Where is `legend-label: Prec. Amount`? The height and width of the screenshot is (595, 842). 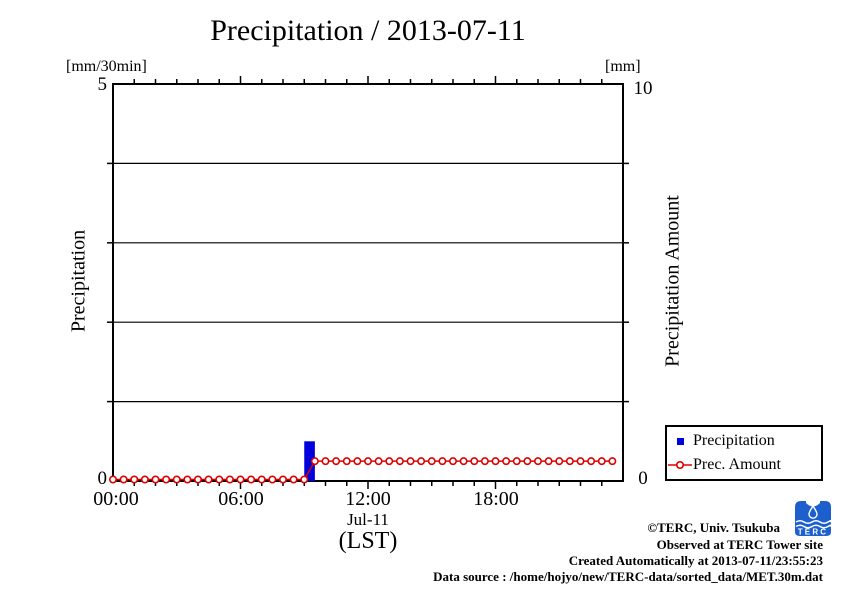 legend-label: Prec. Amount is located at coordinates (737, 464).